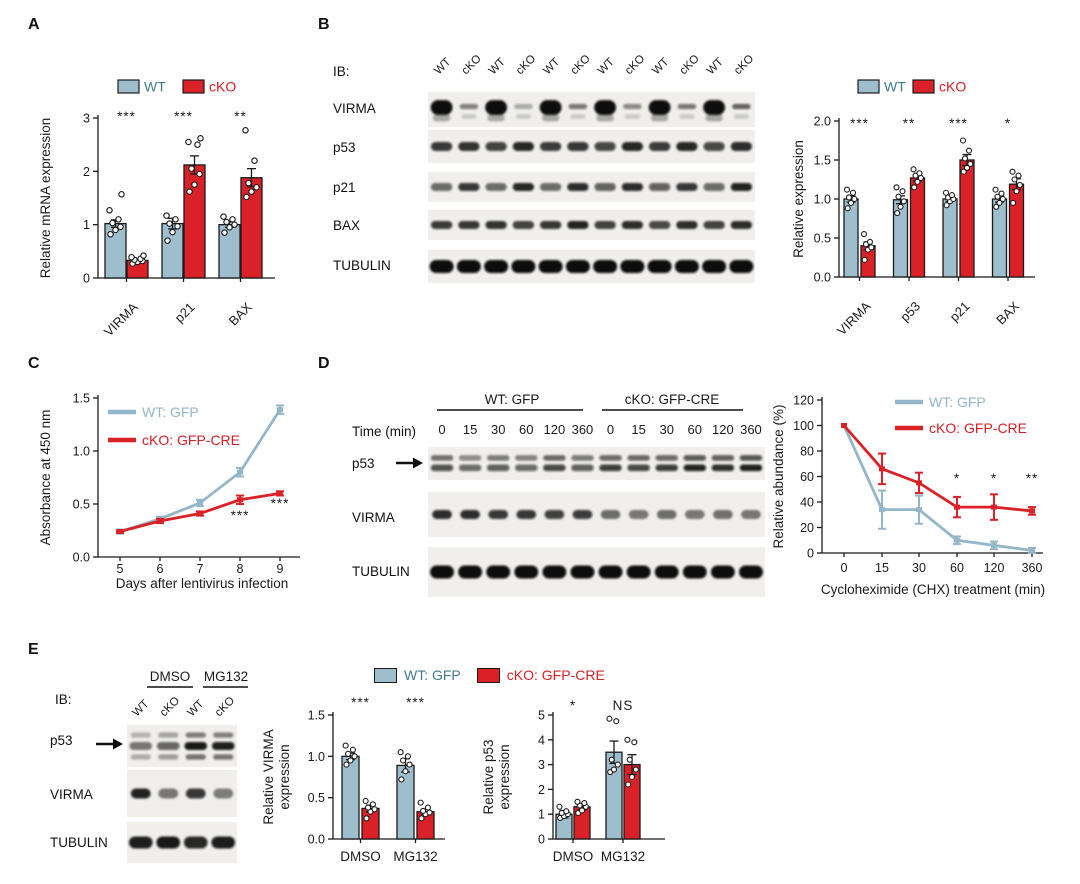 The height and width of the screenshot is (884, 1080). What do you see at coordinates (354, 108) in the screenshot?
I see `panel-b-row-virma: VIRMA` at bounding box center [354, 108].